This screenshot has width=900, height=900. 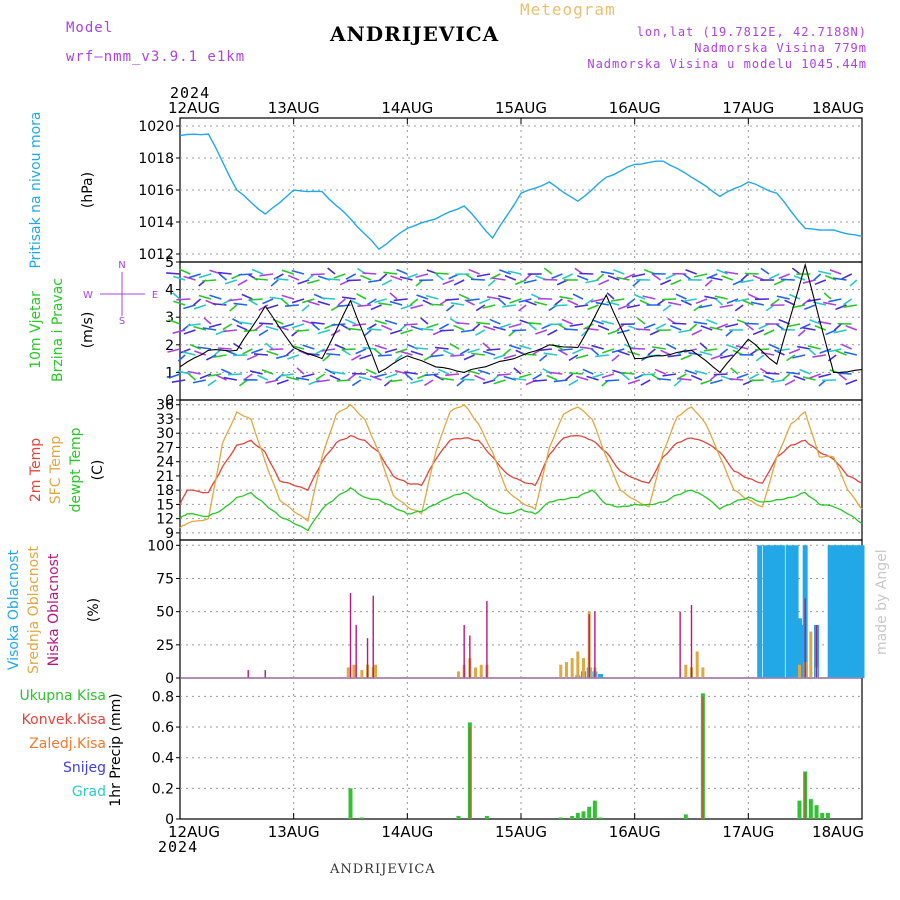 What do you see at coordinates (165, 491) in the screenshot?
I see `temperature-y-tick-label: 18` at bounding box center [165, 491].